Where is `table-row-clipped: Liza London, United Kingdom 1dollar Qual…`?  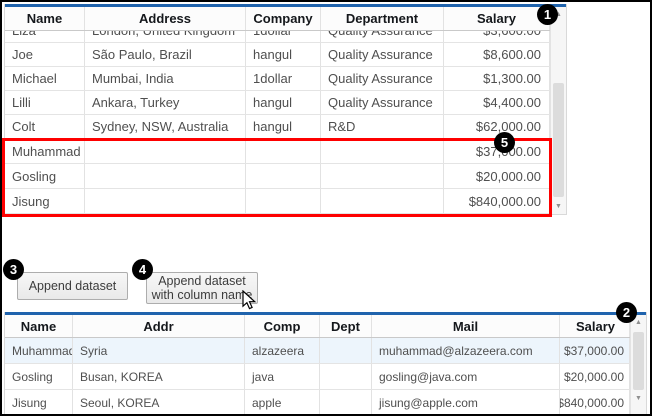 table-row-clipped: Liza London, United Kingdom 1dollar Qual… is located at coordinates (285, 37).